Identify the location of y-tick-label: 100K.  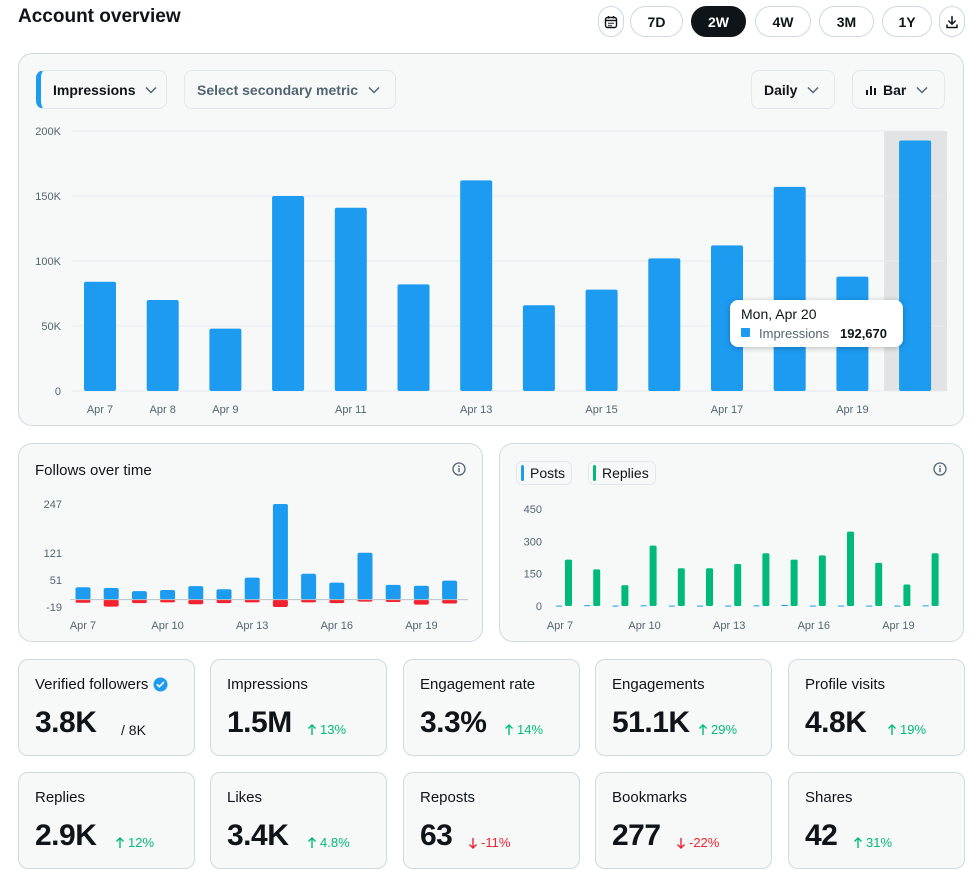
(48, 262).